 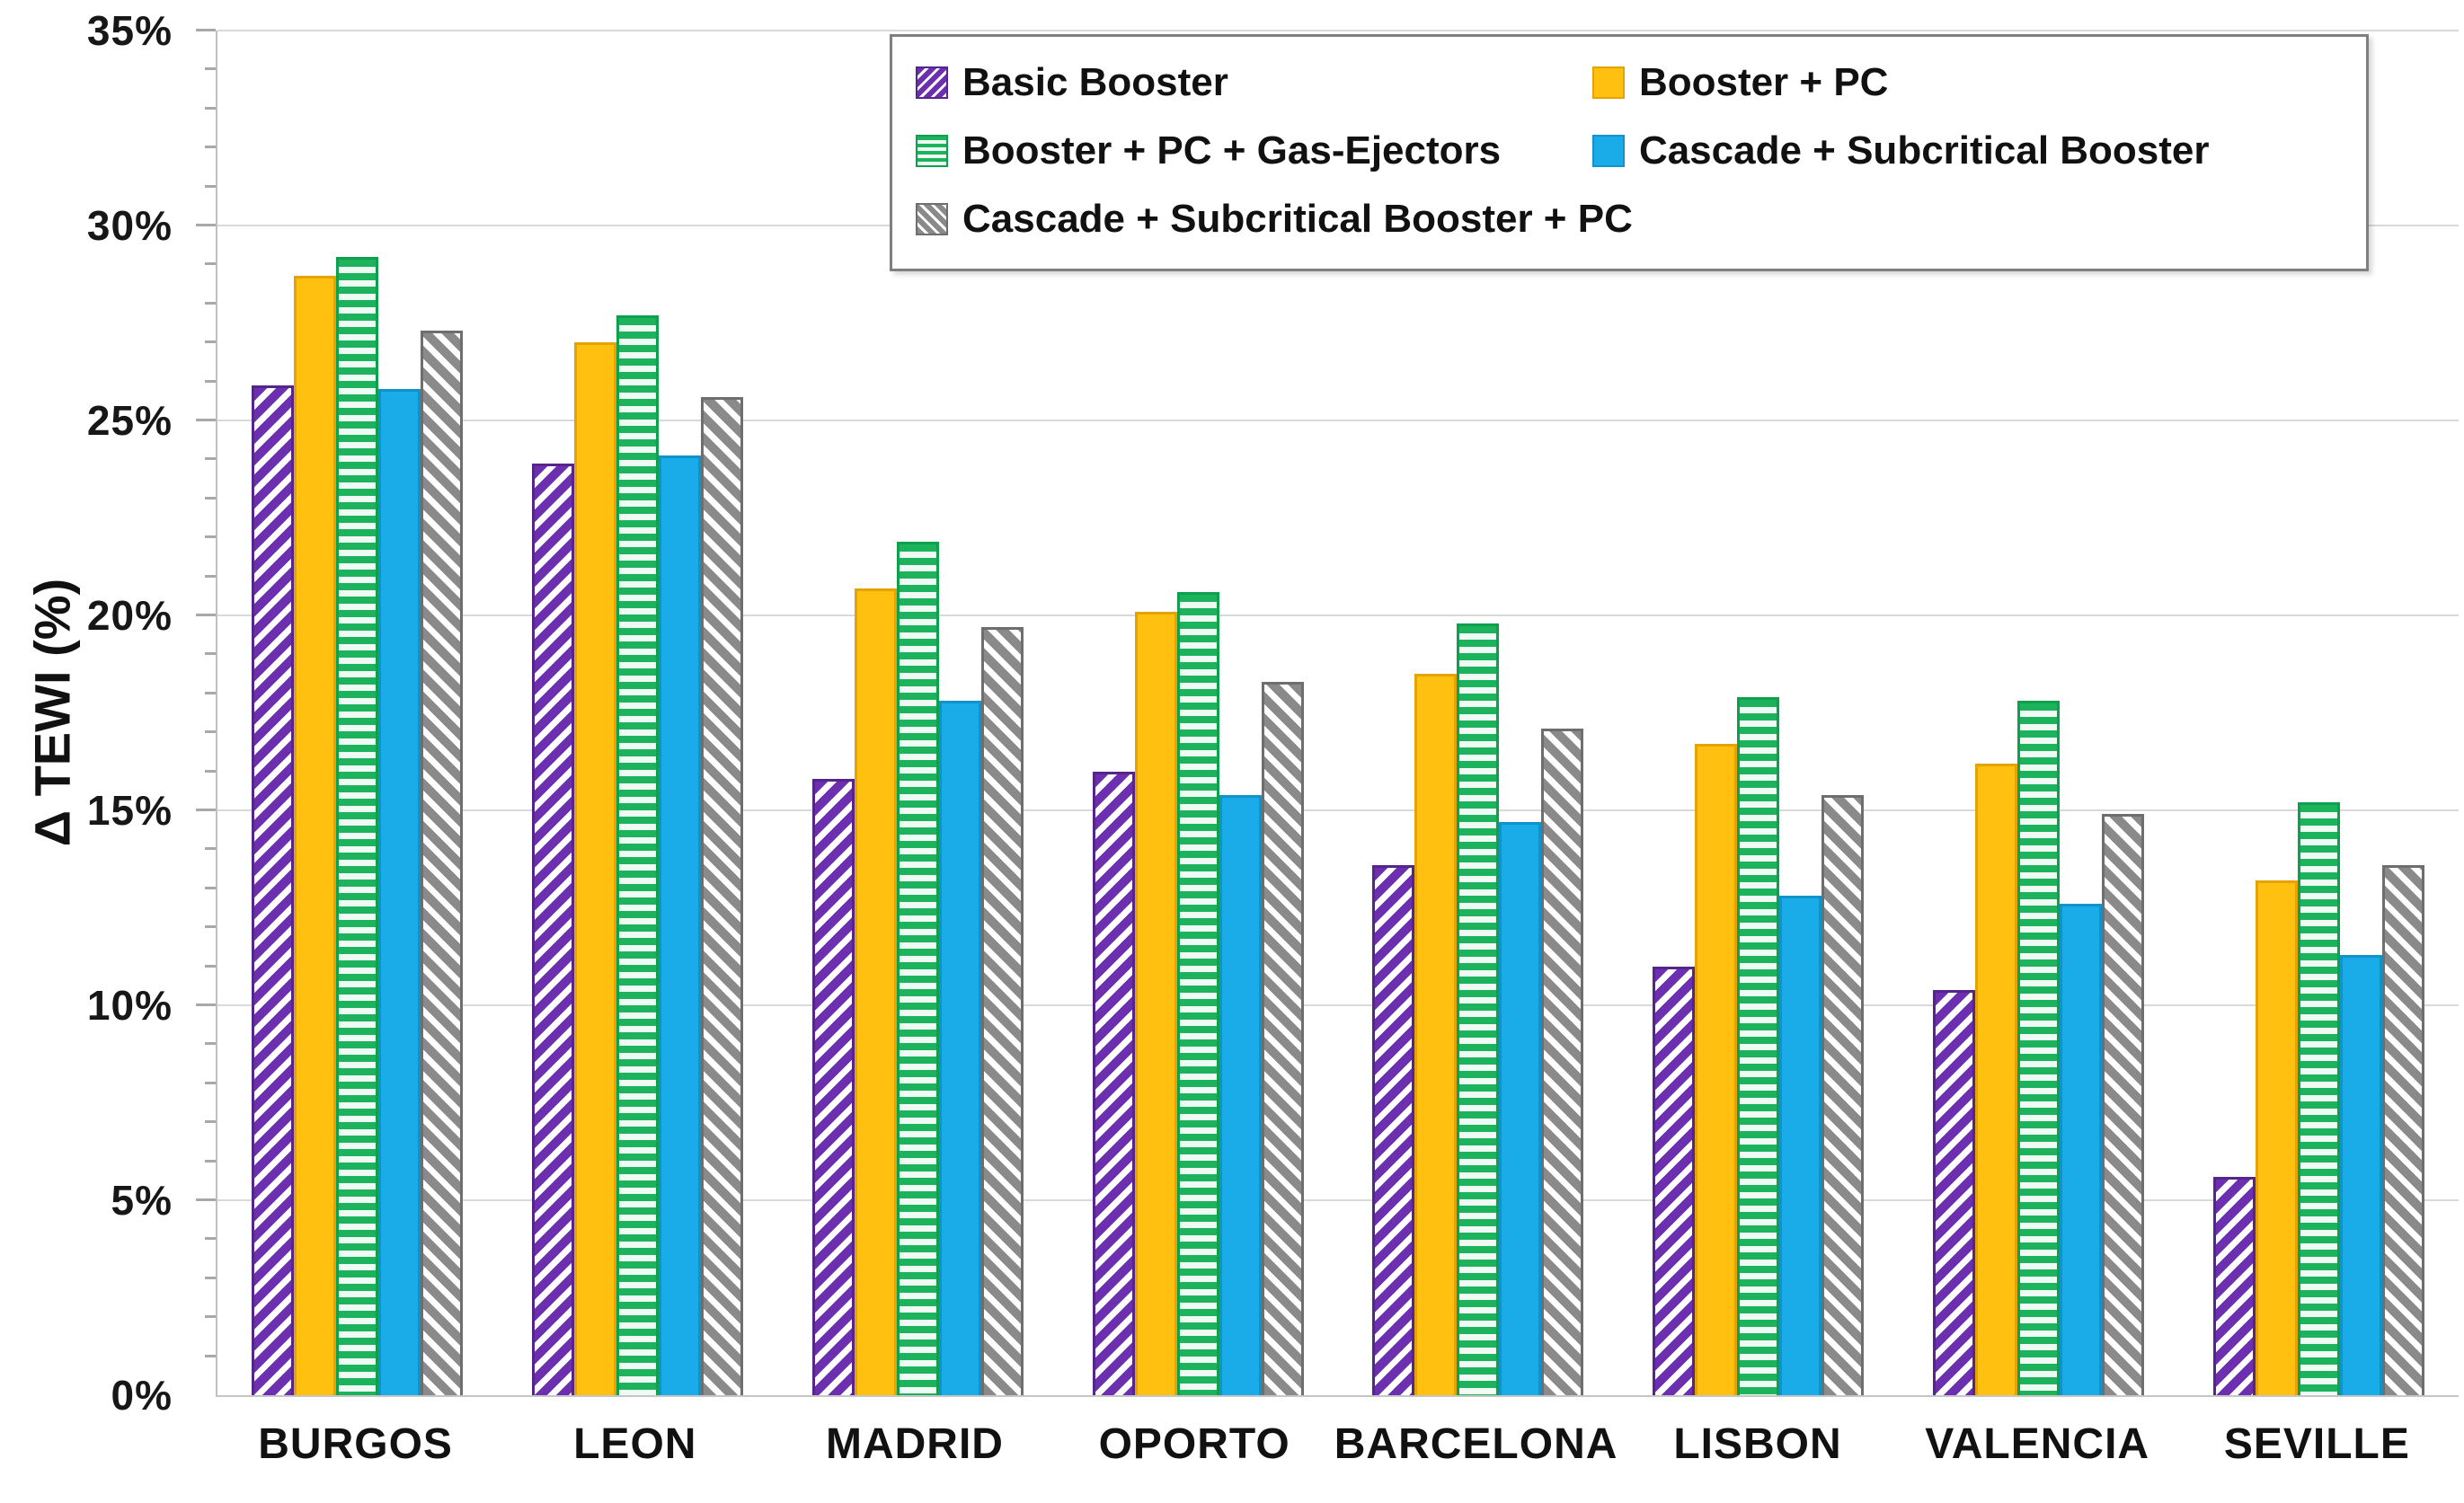 I want to click on legend-label: Booster + PC, so click(x=1763, y=82).